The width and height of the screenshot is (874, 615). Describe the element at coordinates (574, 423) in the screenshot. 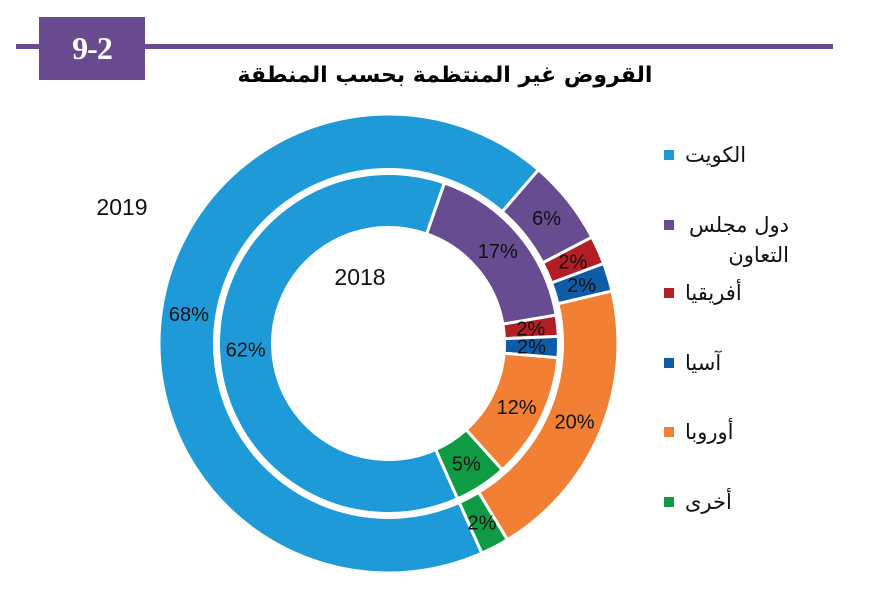

I see `data-label-2019-europe: 20%` at that location.